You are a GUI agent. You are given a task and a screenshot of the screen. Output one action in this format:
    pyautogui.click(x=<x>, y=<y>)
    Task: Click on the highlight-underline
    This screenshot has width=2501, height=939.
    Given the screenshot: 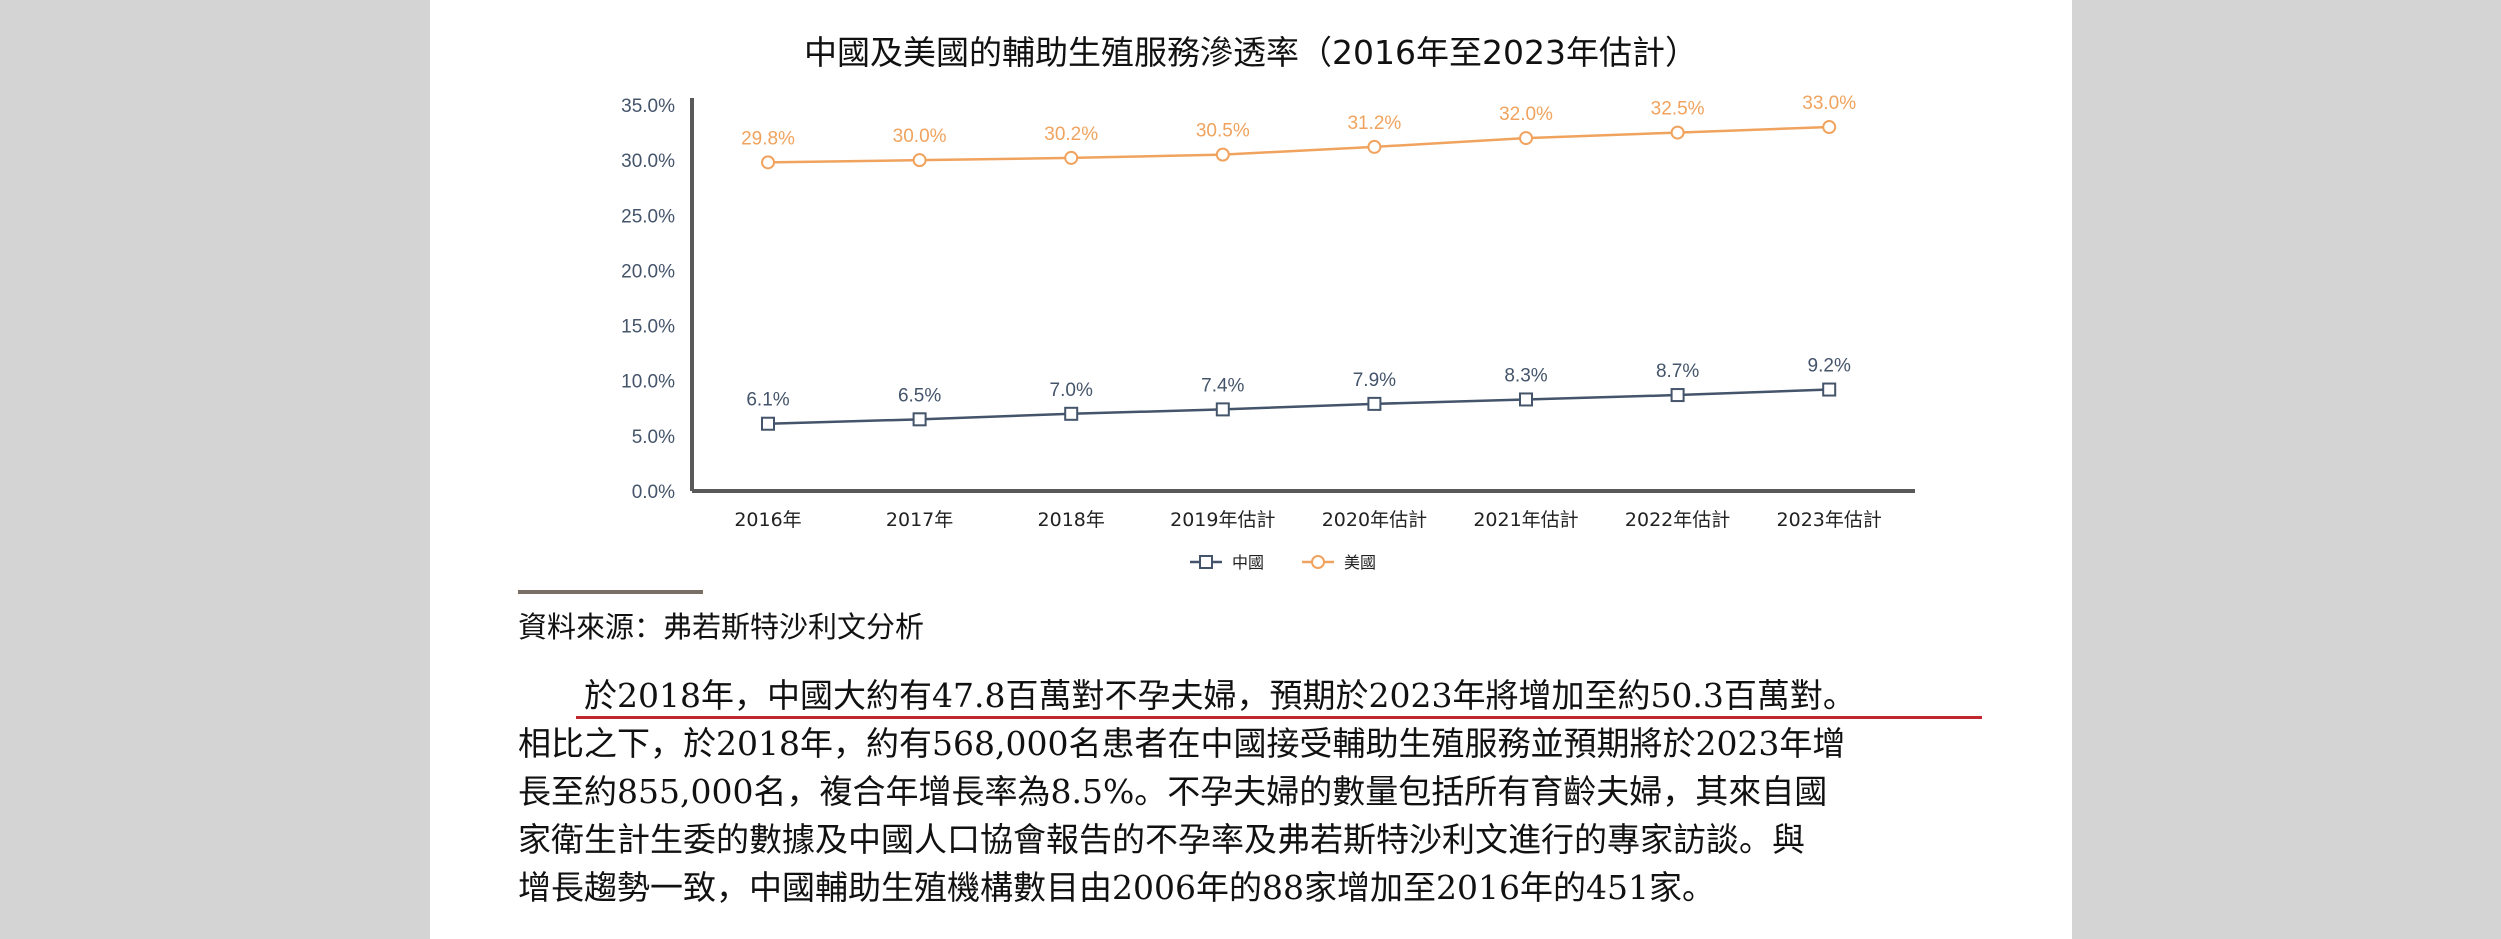 What is the action you would take?
    pyautogui.click(x=1279, y=717)
    